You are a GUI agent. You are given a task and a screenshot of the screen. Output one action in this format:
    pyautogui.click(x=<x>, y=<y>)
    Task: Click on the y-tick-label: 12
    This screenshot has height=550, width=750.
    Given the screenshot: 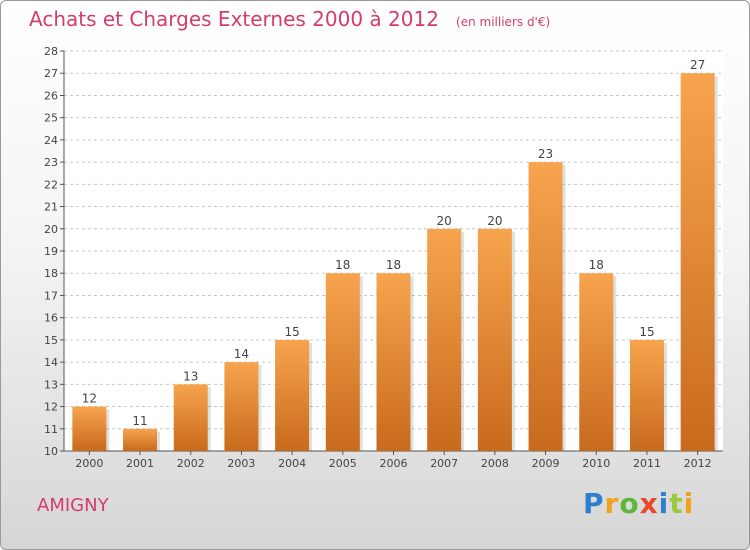 What is the action you would take?
    pyautogui.click(x=51, y=407)
    